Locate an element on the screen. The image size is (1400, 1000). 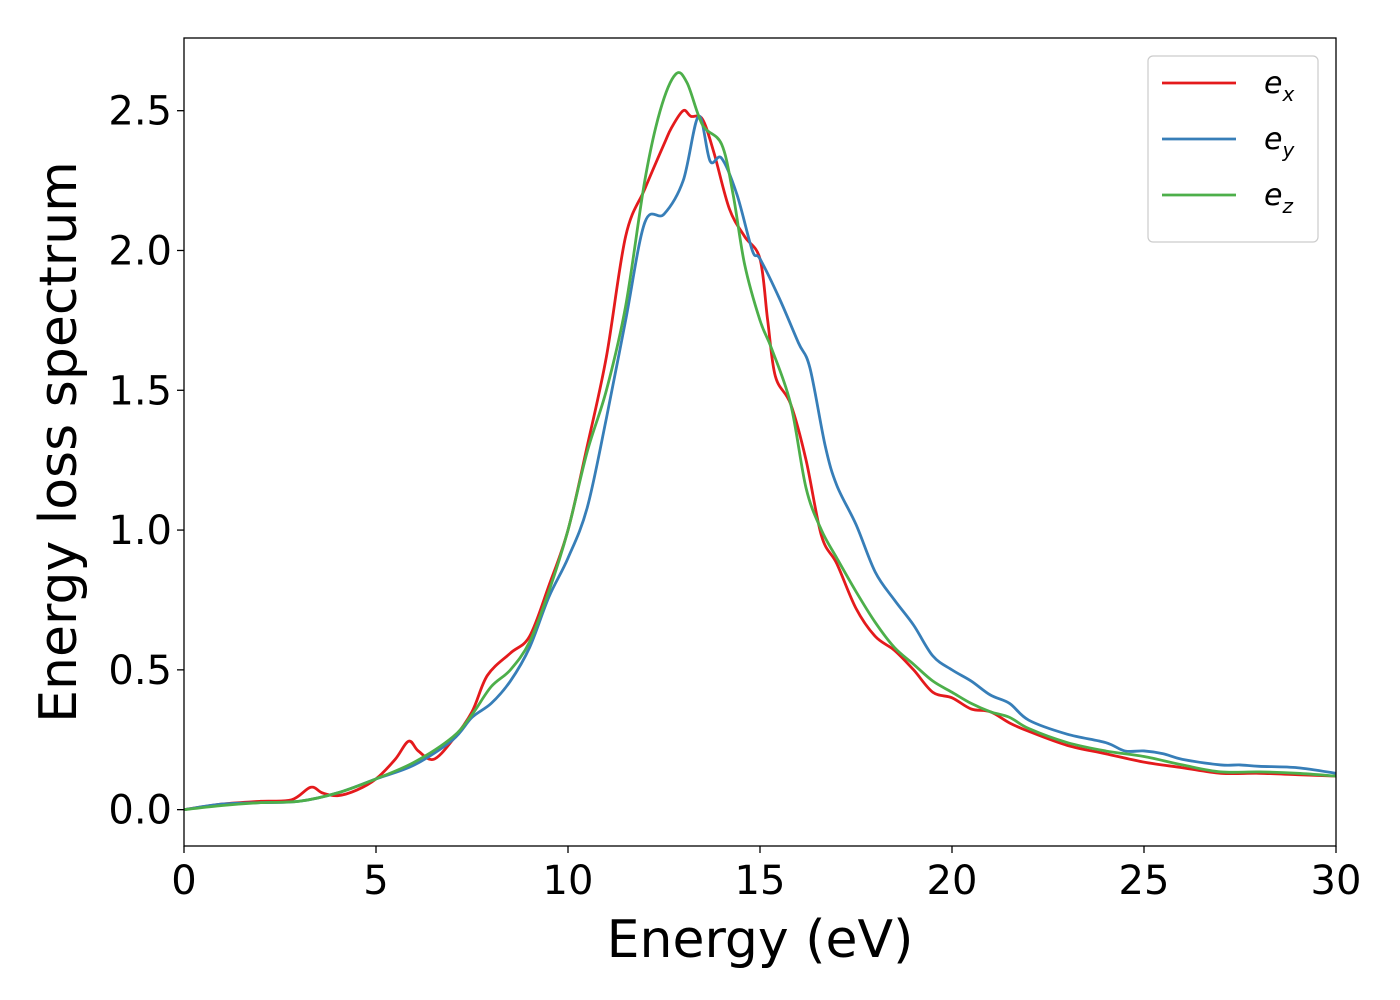
y-axis-label: Energy loss spectrum is located at coordinates (59, 442).